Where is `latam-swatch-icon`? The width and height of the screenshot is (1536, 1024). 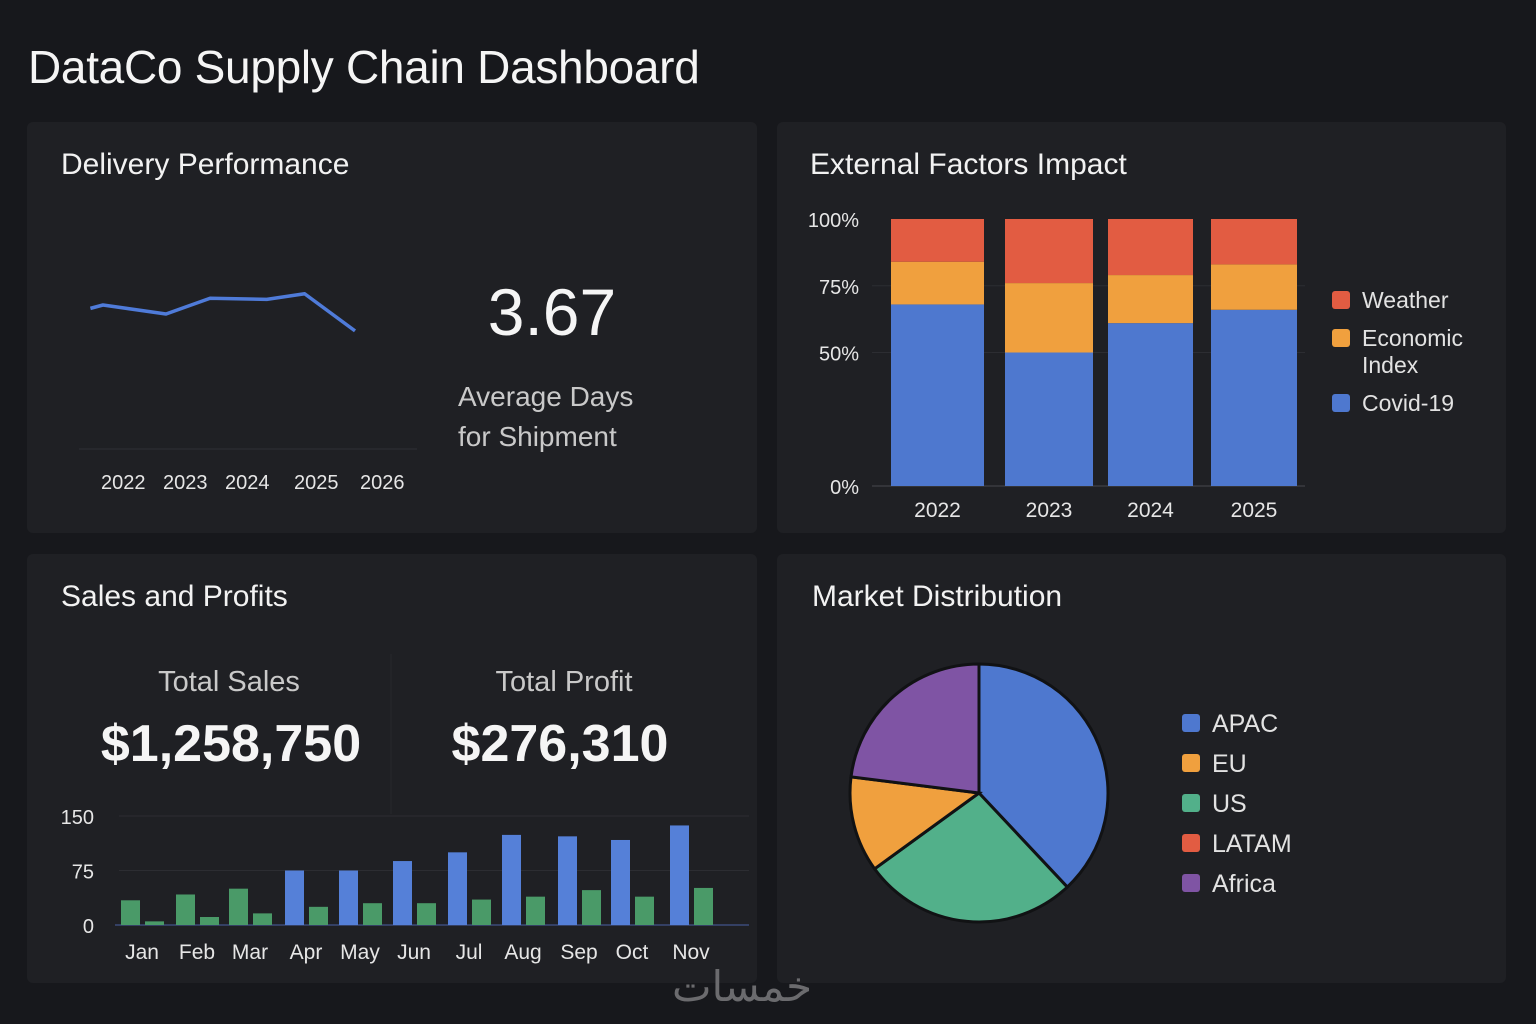
latam-swatch-icon is located at coordinates (1191, 843).